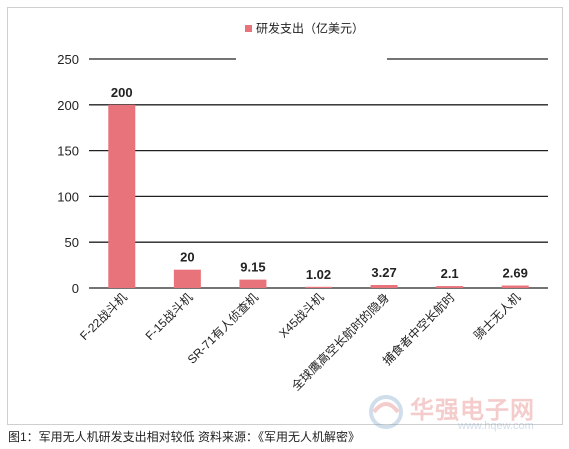 This screenshot has width=569, height=449. What do you see at coordinates (184, 437) in the screenshot?
I see `figure-caption: 图1：军用无人机研发支出相对较低 资料来源：《军用无人机解密》` at bounding box center [184, 437].